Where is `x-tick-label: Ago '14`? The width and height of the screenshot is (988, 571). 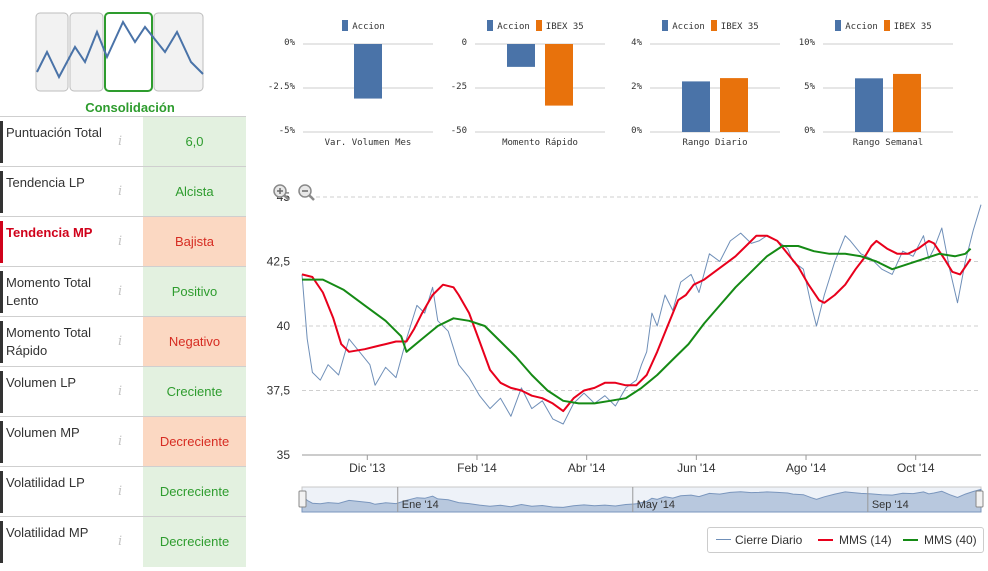 x-tick-label: Ago '14 is located at coordinates (806, 468).